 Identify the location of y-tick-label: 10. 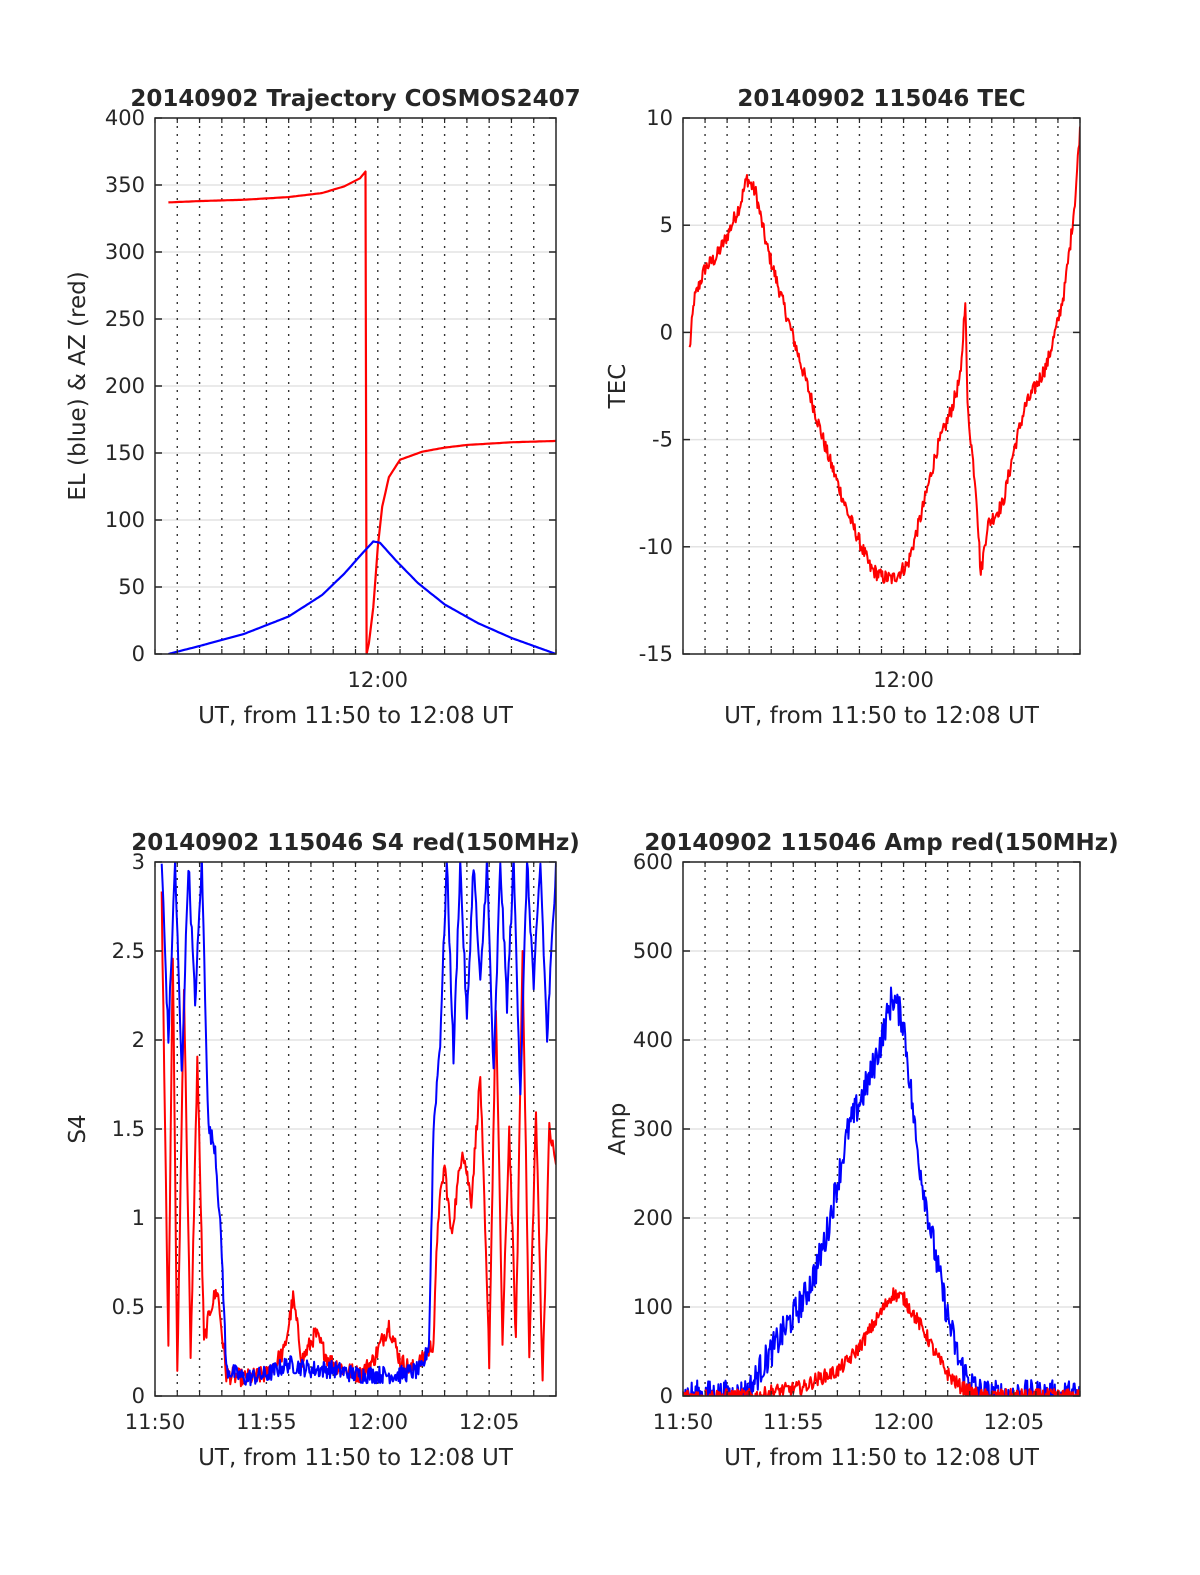
(659, 118).